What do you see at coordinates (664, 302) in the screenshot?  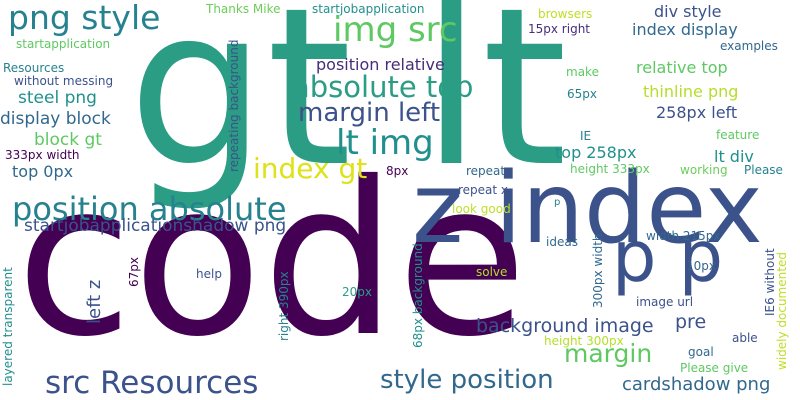 I see `word: image url` at bounding box center [664, 302].